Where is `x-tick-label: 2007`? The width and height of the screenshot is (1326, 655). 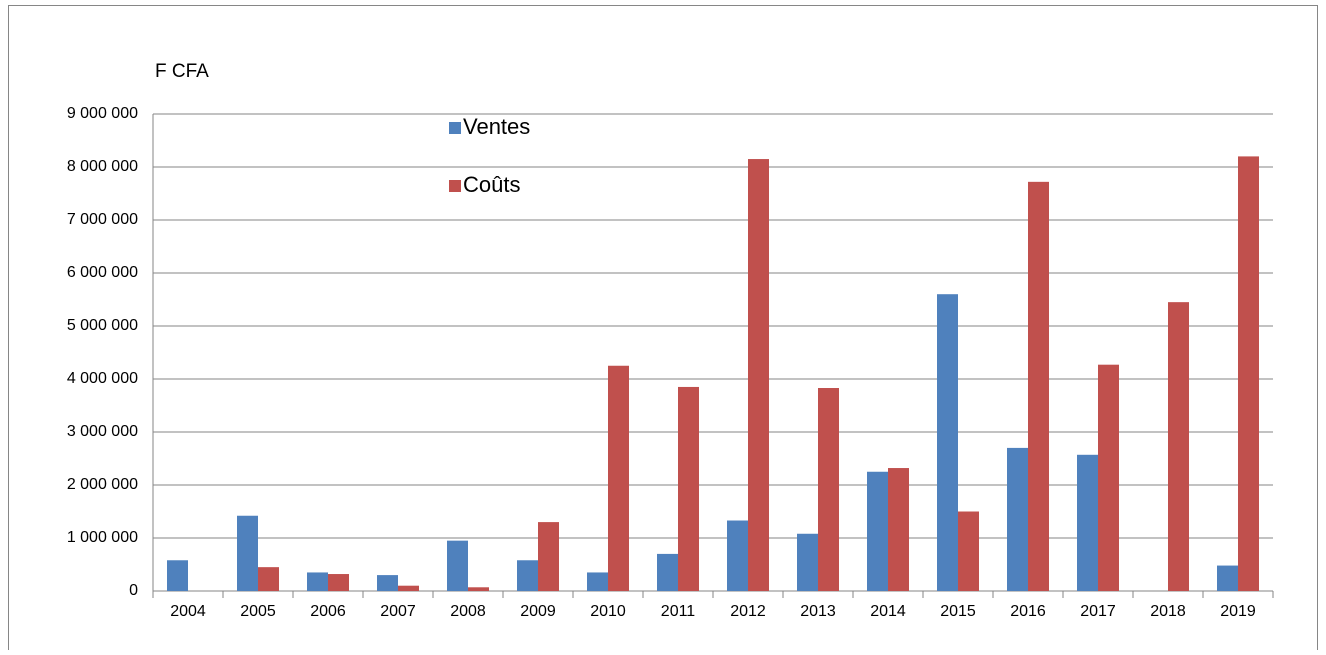
x-tick-label: 2007 is located at coordinates (398, 611).